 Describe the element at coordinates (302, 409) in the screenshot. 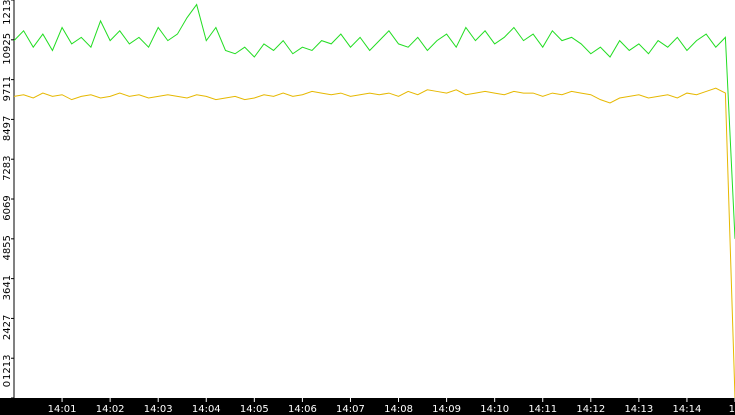

I see `x-tick-label: 14:06` at that location.